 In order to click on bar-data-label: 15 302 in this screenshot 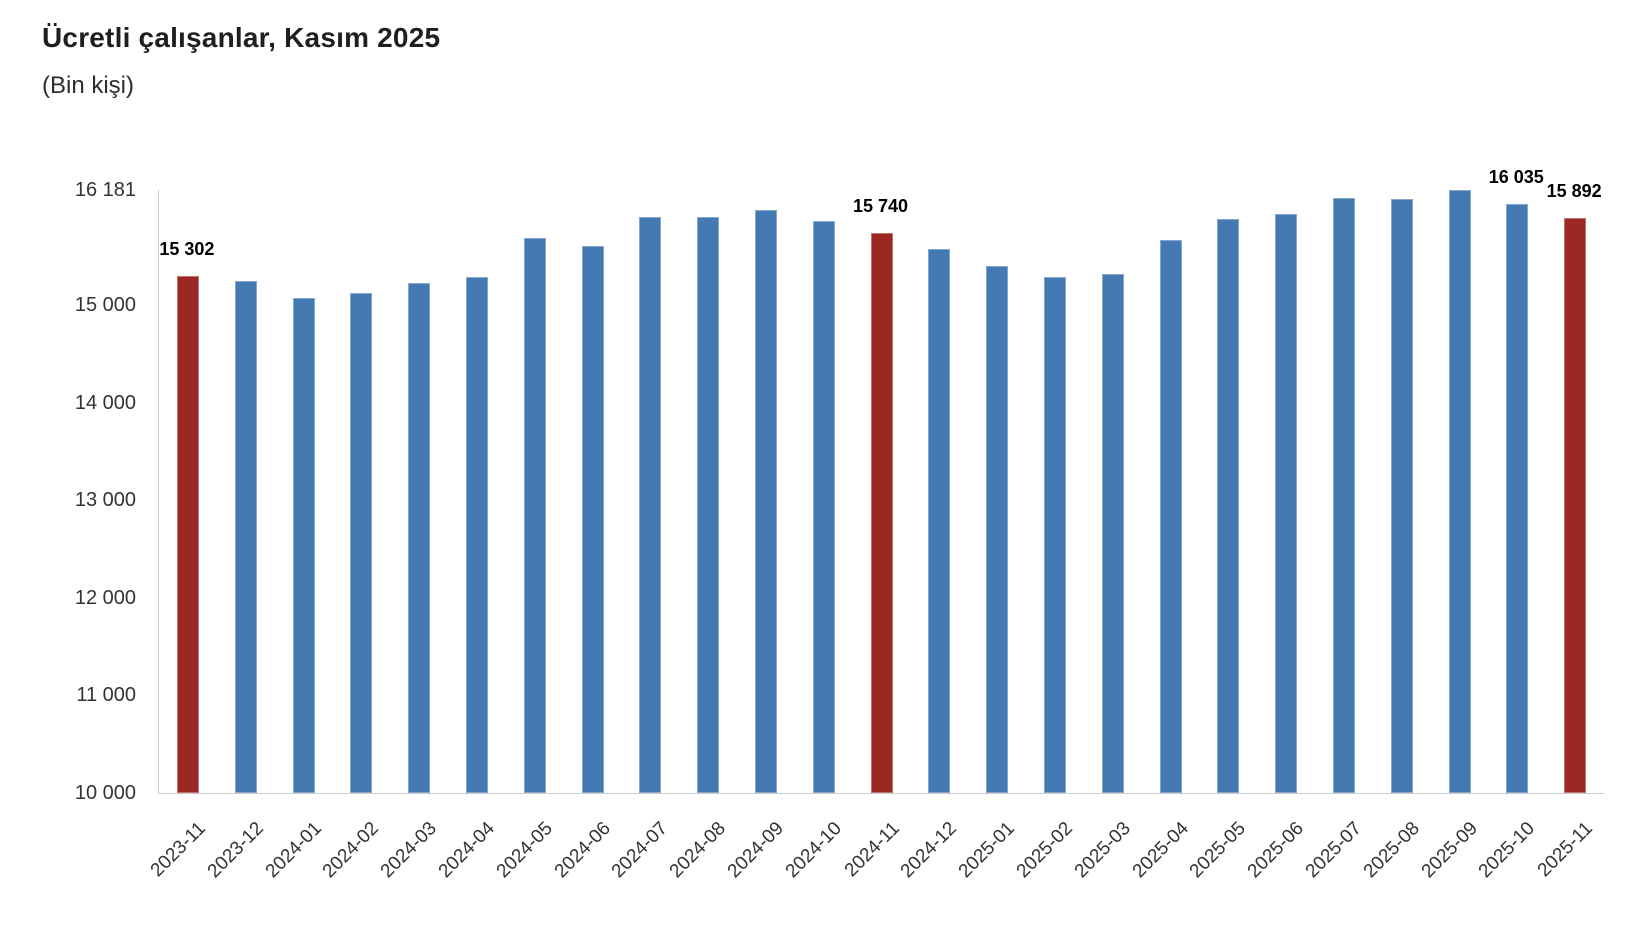, I will do `click(187, 248)`.